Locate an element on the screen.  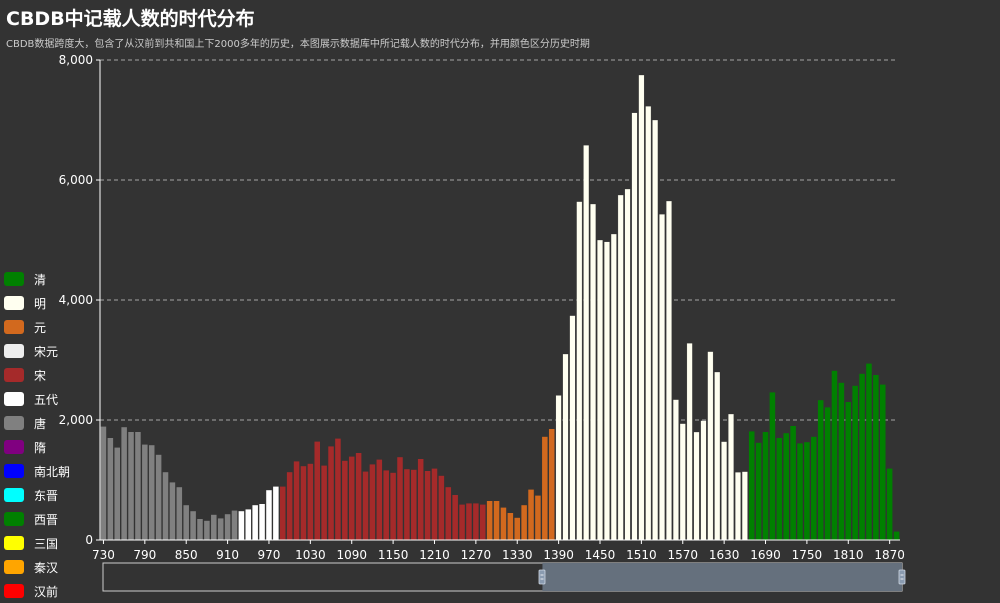
legend-item: 南北朝 is located at coordinates (44, 471).